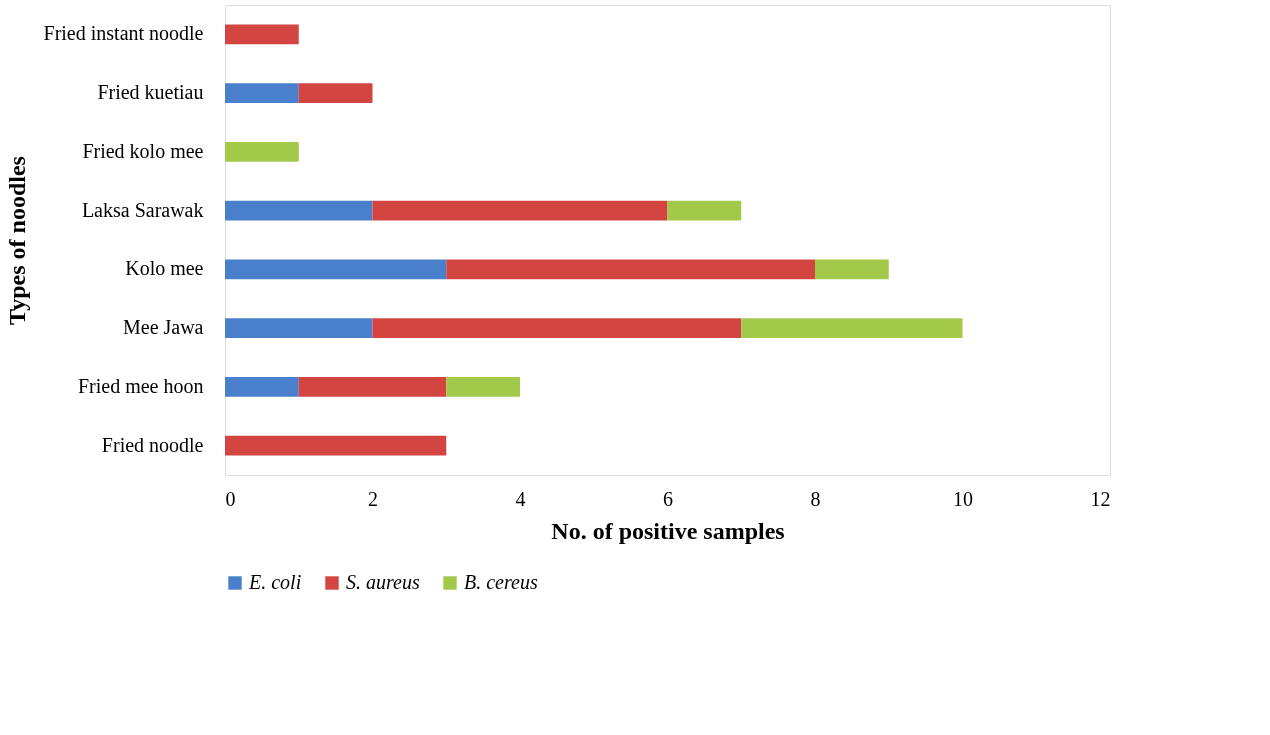 The width and height of the screenshot is (1270, 735). I want to click on y-tick-label: Laksa Sarawak, so click(142, 209).